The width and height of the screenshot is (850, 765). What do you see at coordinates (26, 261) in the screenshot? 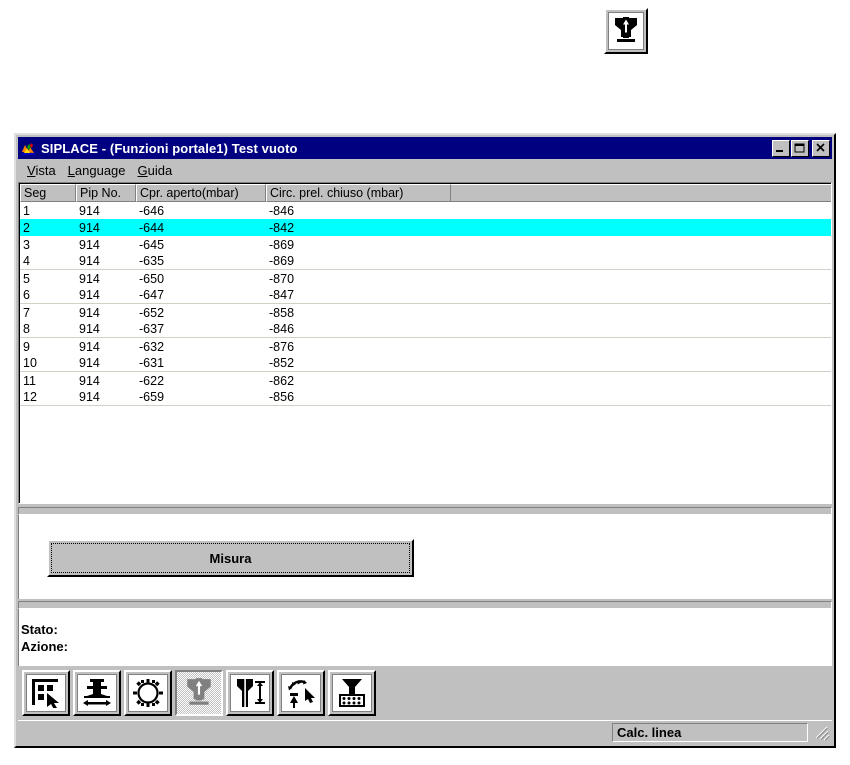
I see `table-cell-seg: 4` at bounding box center [26, 261].